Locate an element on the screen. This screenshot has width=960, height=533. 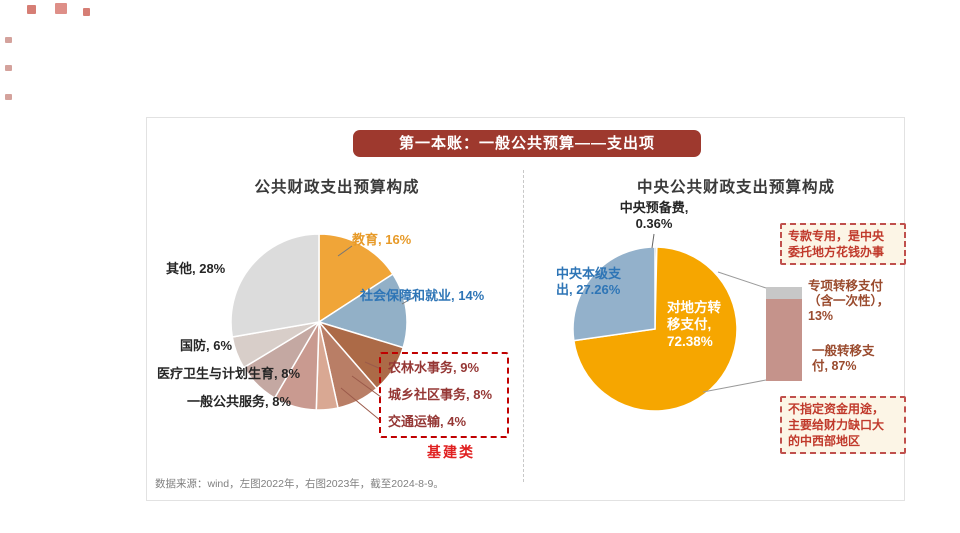
slice-label-defense: 国防, 6% is located at coordinates (206, 345).